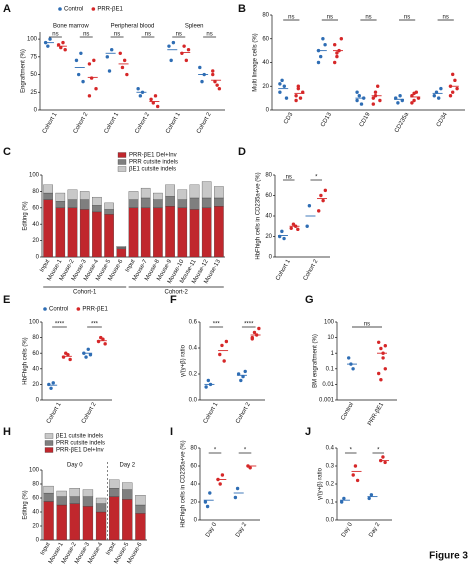  I want to click on group-label: Spleen, so click(194, 27).